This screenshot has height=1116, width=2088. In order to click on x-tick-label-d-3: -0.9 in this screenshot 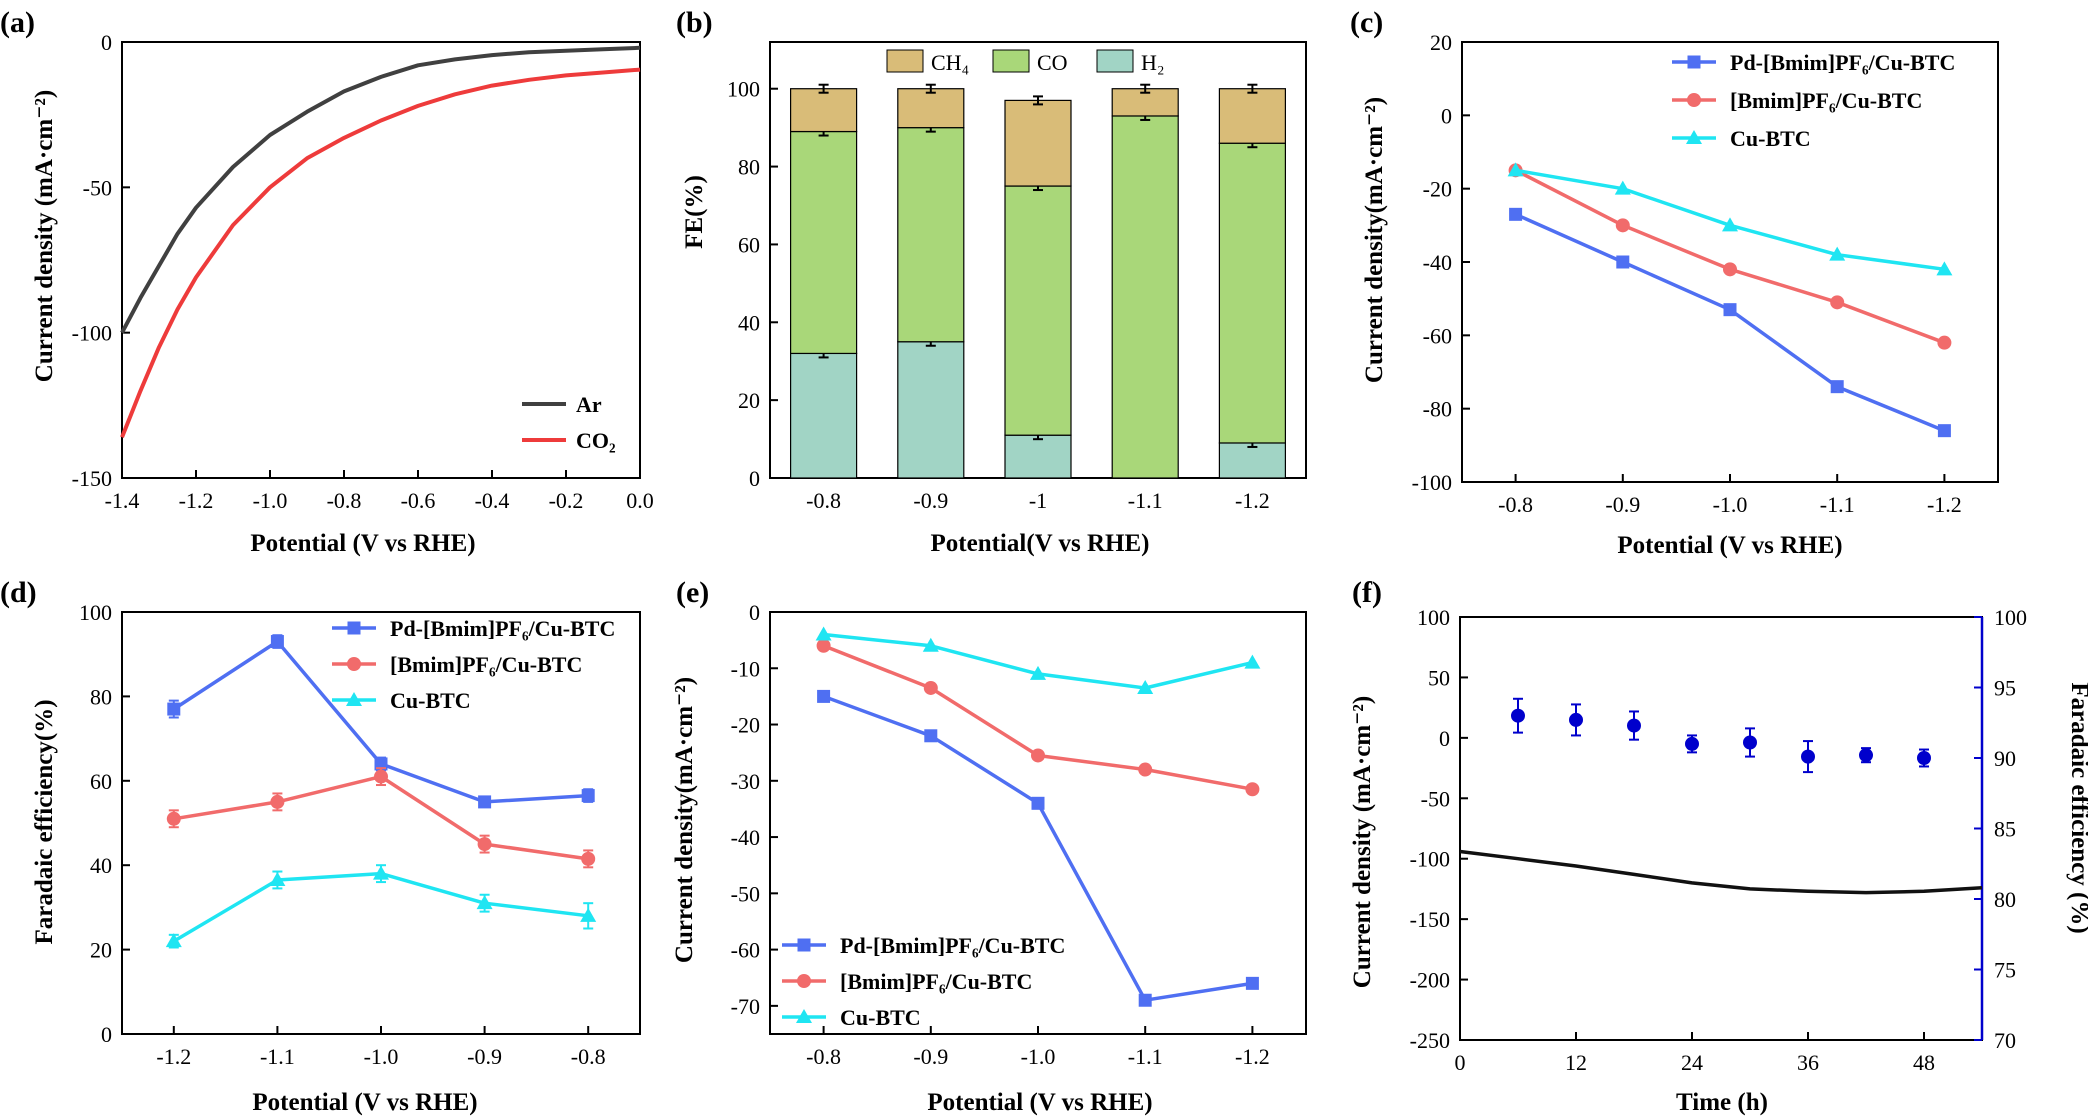, I will do `click(484, 1056)`.